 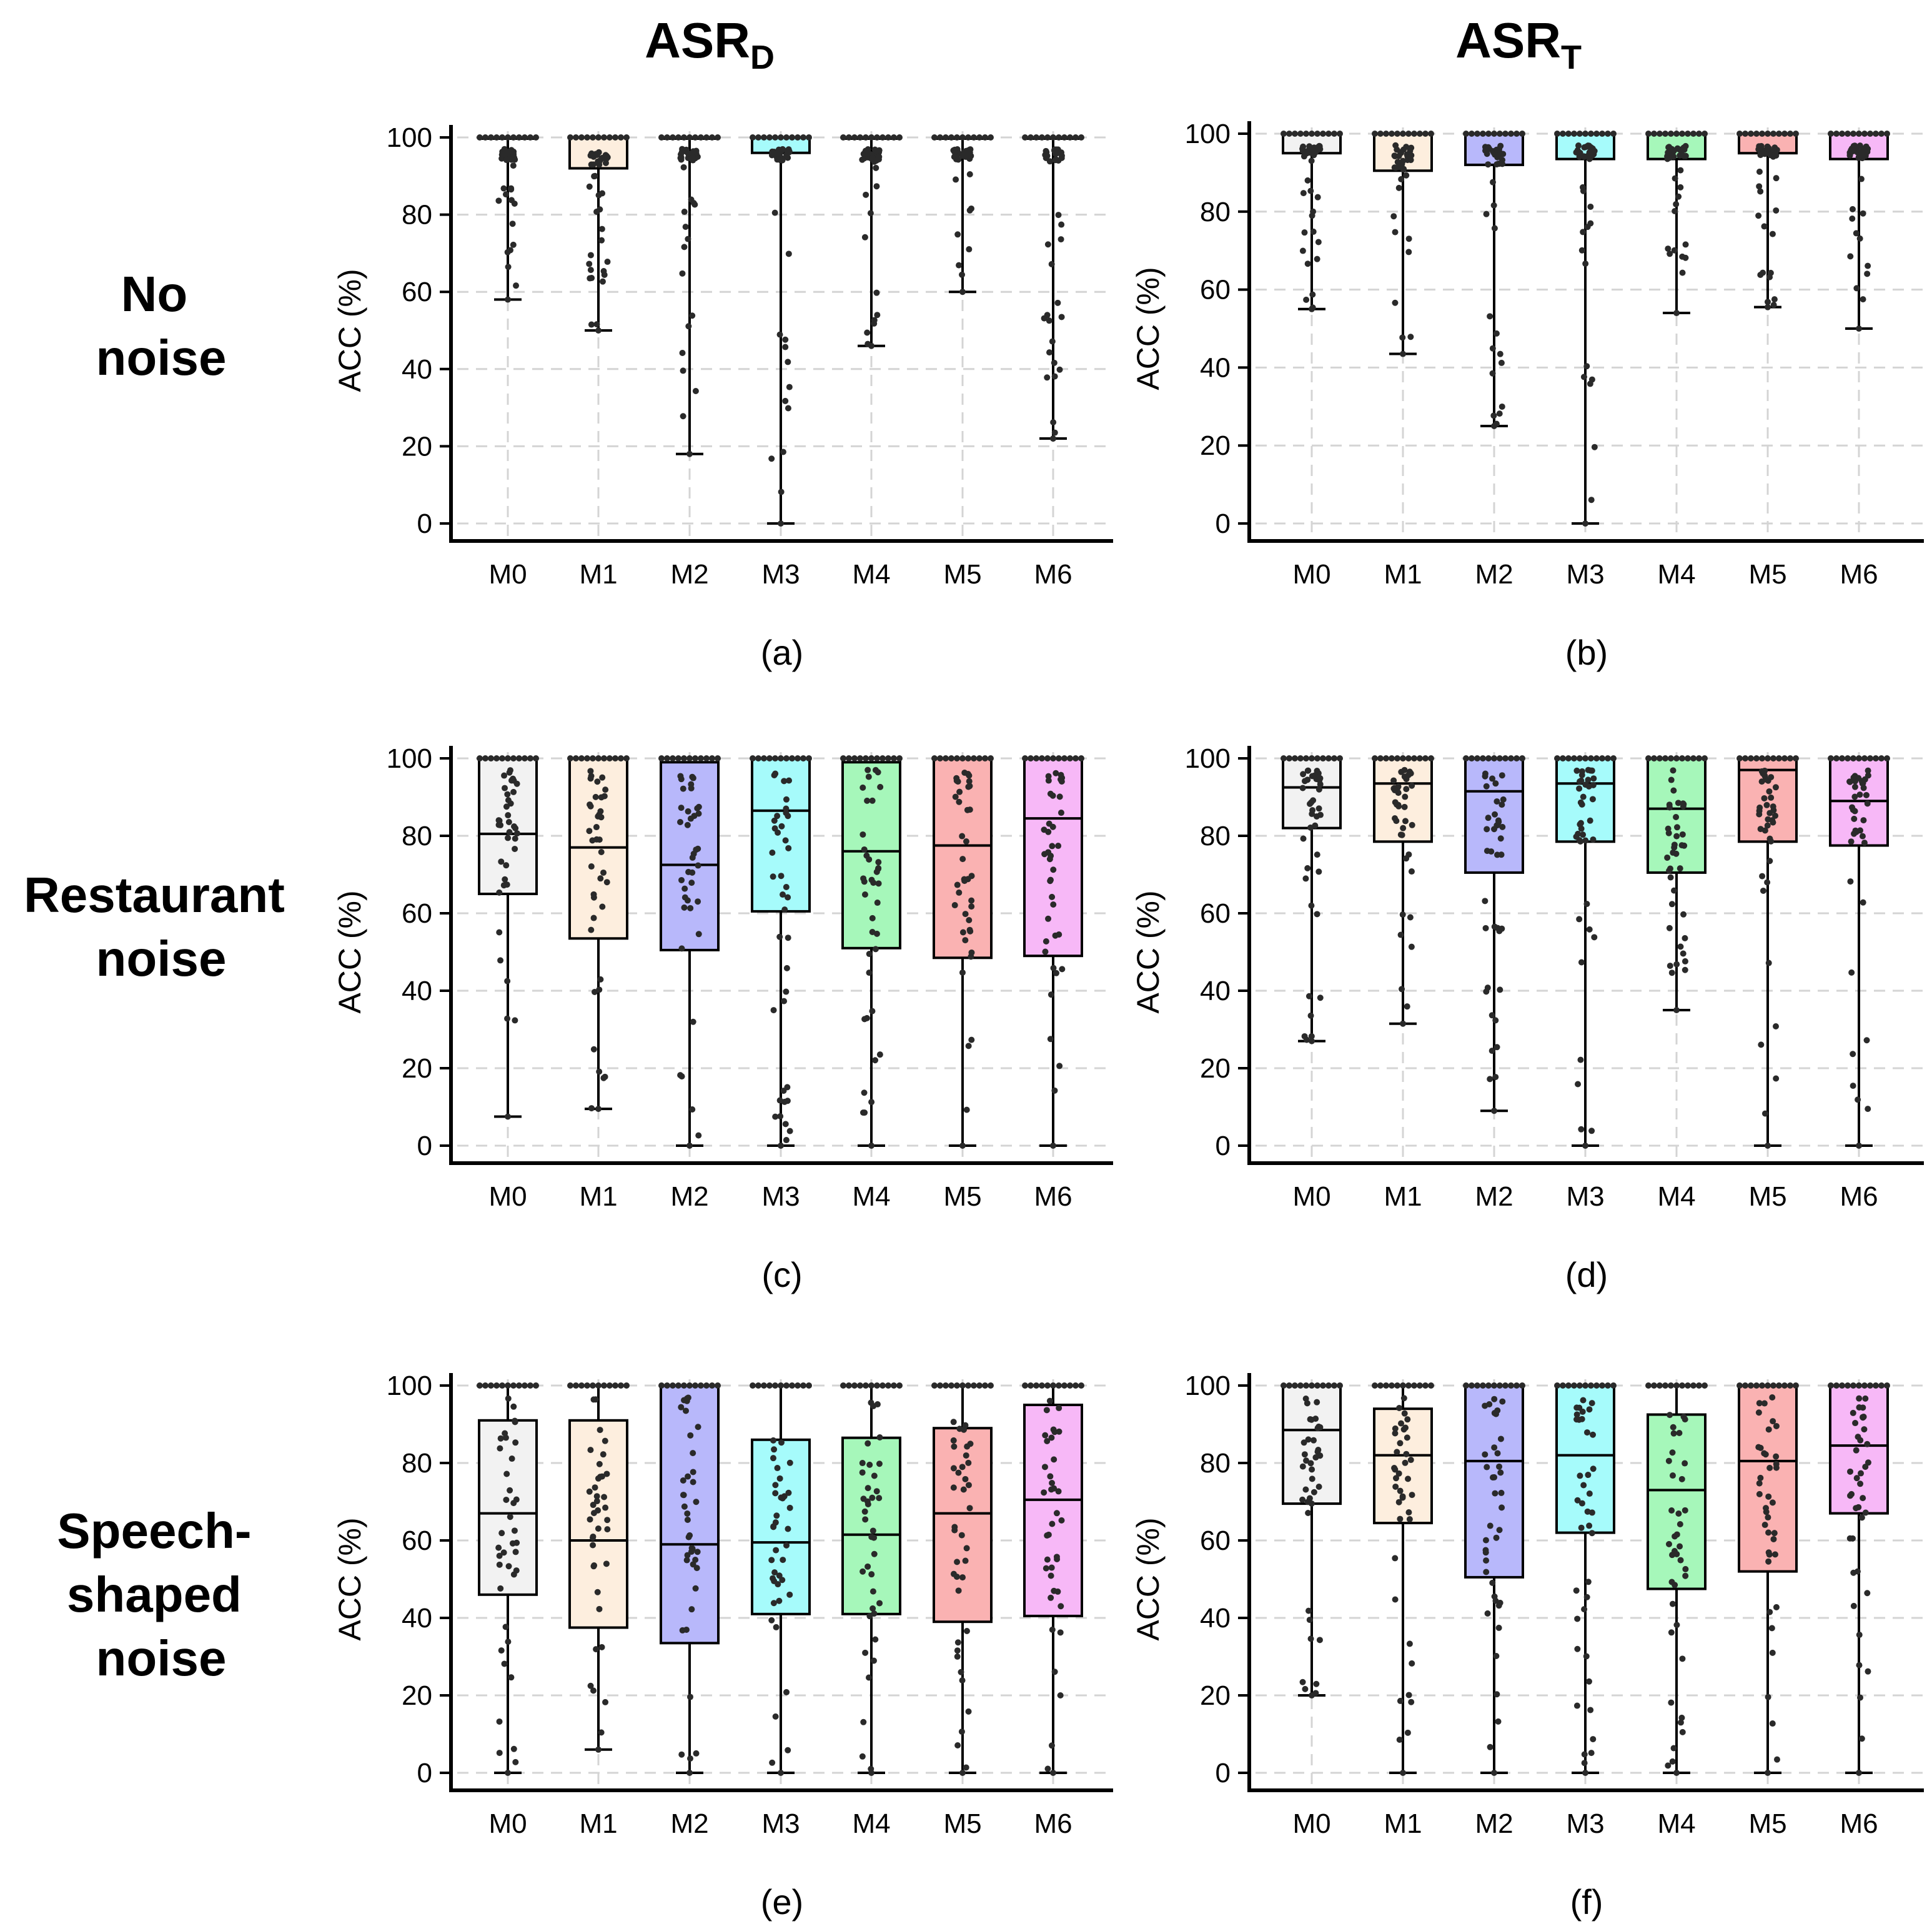 What do you see at coordinates (1676, 884) in the screenshot?
I see `box-m4` at bounding box center [1676, 884].